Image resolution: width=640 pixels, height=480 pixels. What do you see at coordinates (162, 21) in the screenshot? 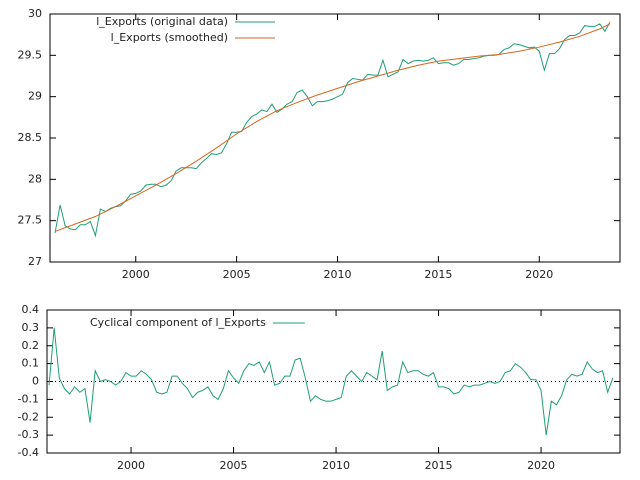
I see `legend-label: l_Exports (original data)` at bounding box center [162, 21].